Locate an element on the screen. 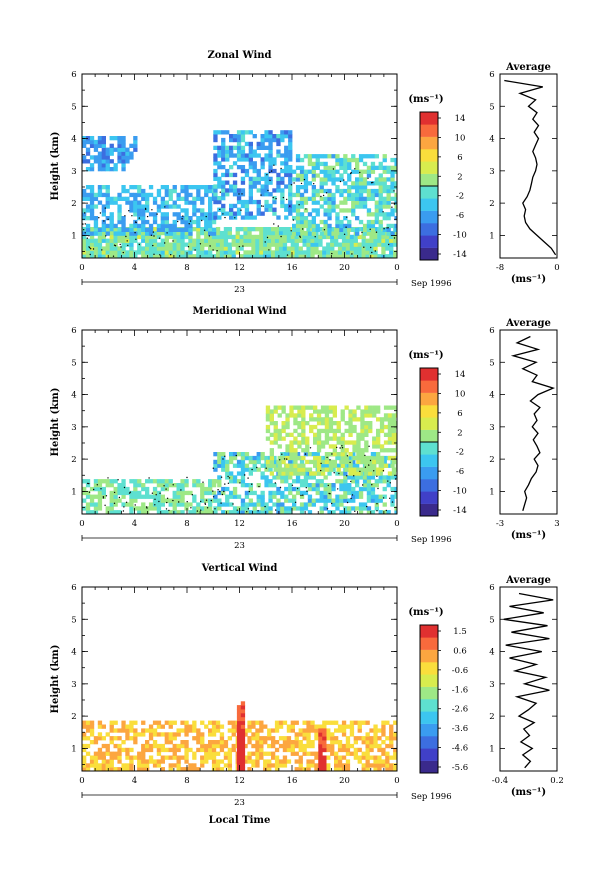 This screenshot has width=612, height=873. colorbar-tick-label: 2 is located at coordinates (459, 433).